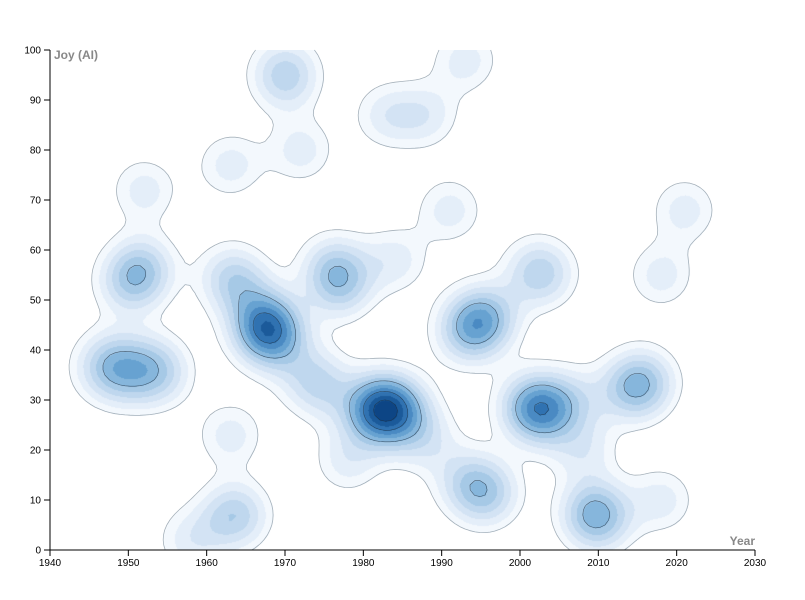 This screenshot has width=805, height=600. Describe the element at coordinates (128, 563) in the screenshot. I see `x-tick-label: 1950` at that location.